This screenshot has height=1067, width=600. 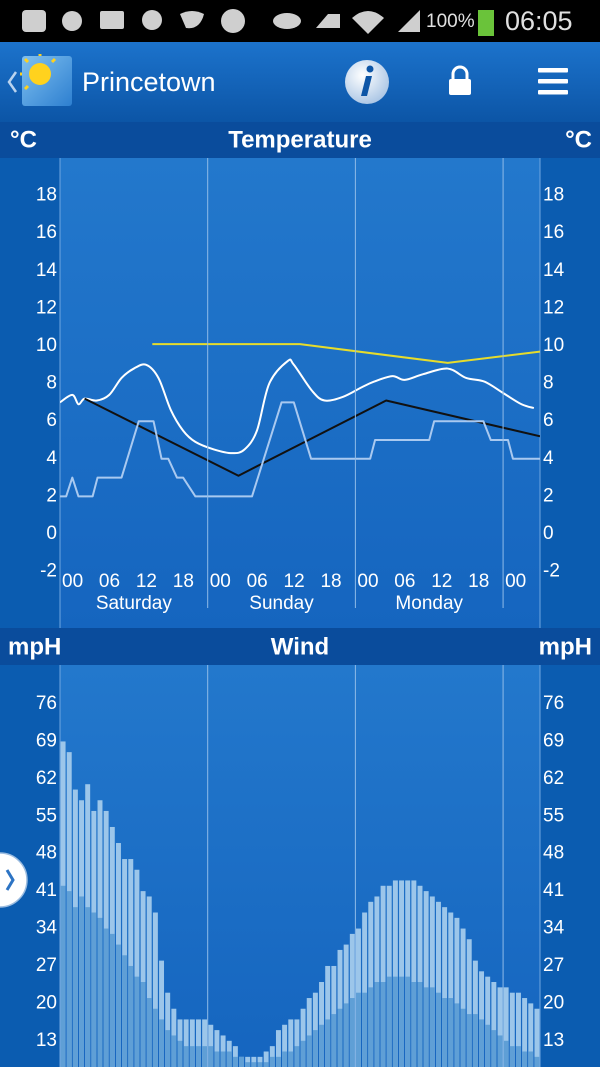 I want to click on y-axis-unit: °C, so click(x=23, y=139).